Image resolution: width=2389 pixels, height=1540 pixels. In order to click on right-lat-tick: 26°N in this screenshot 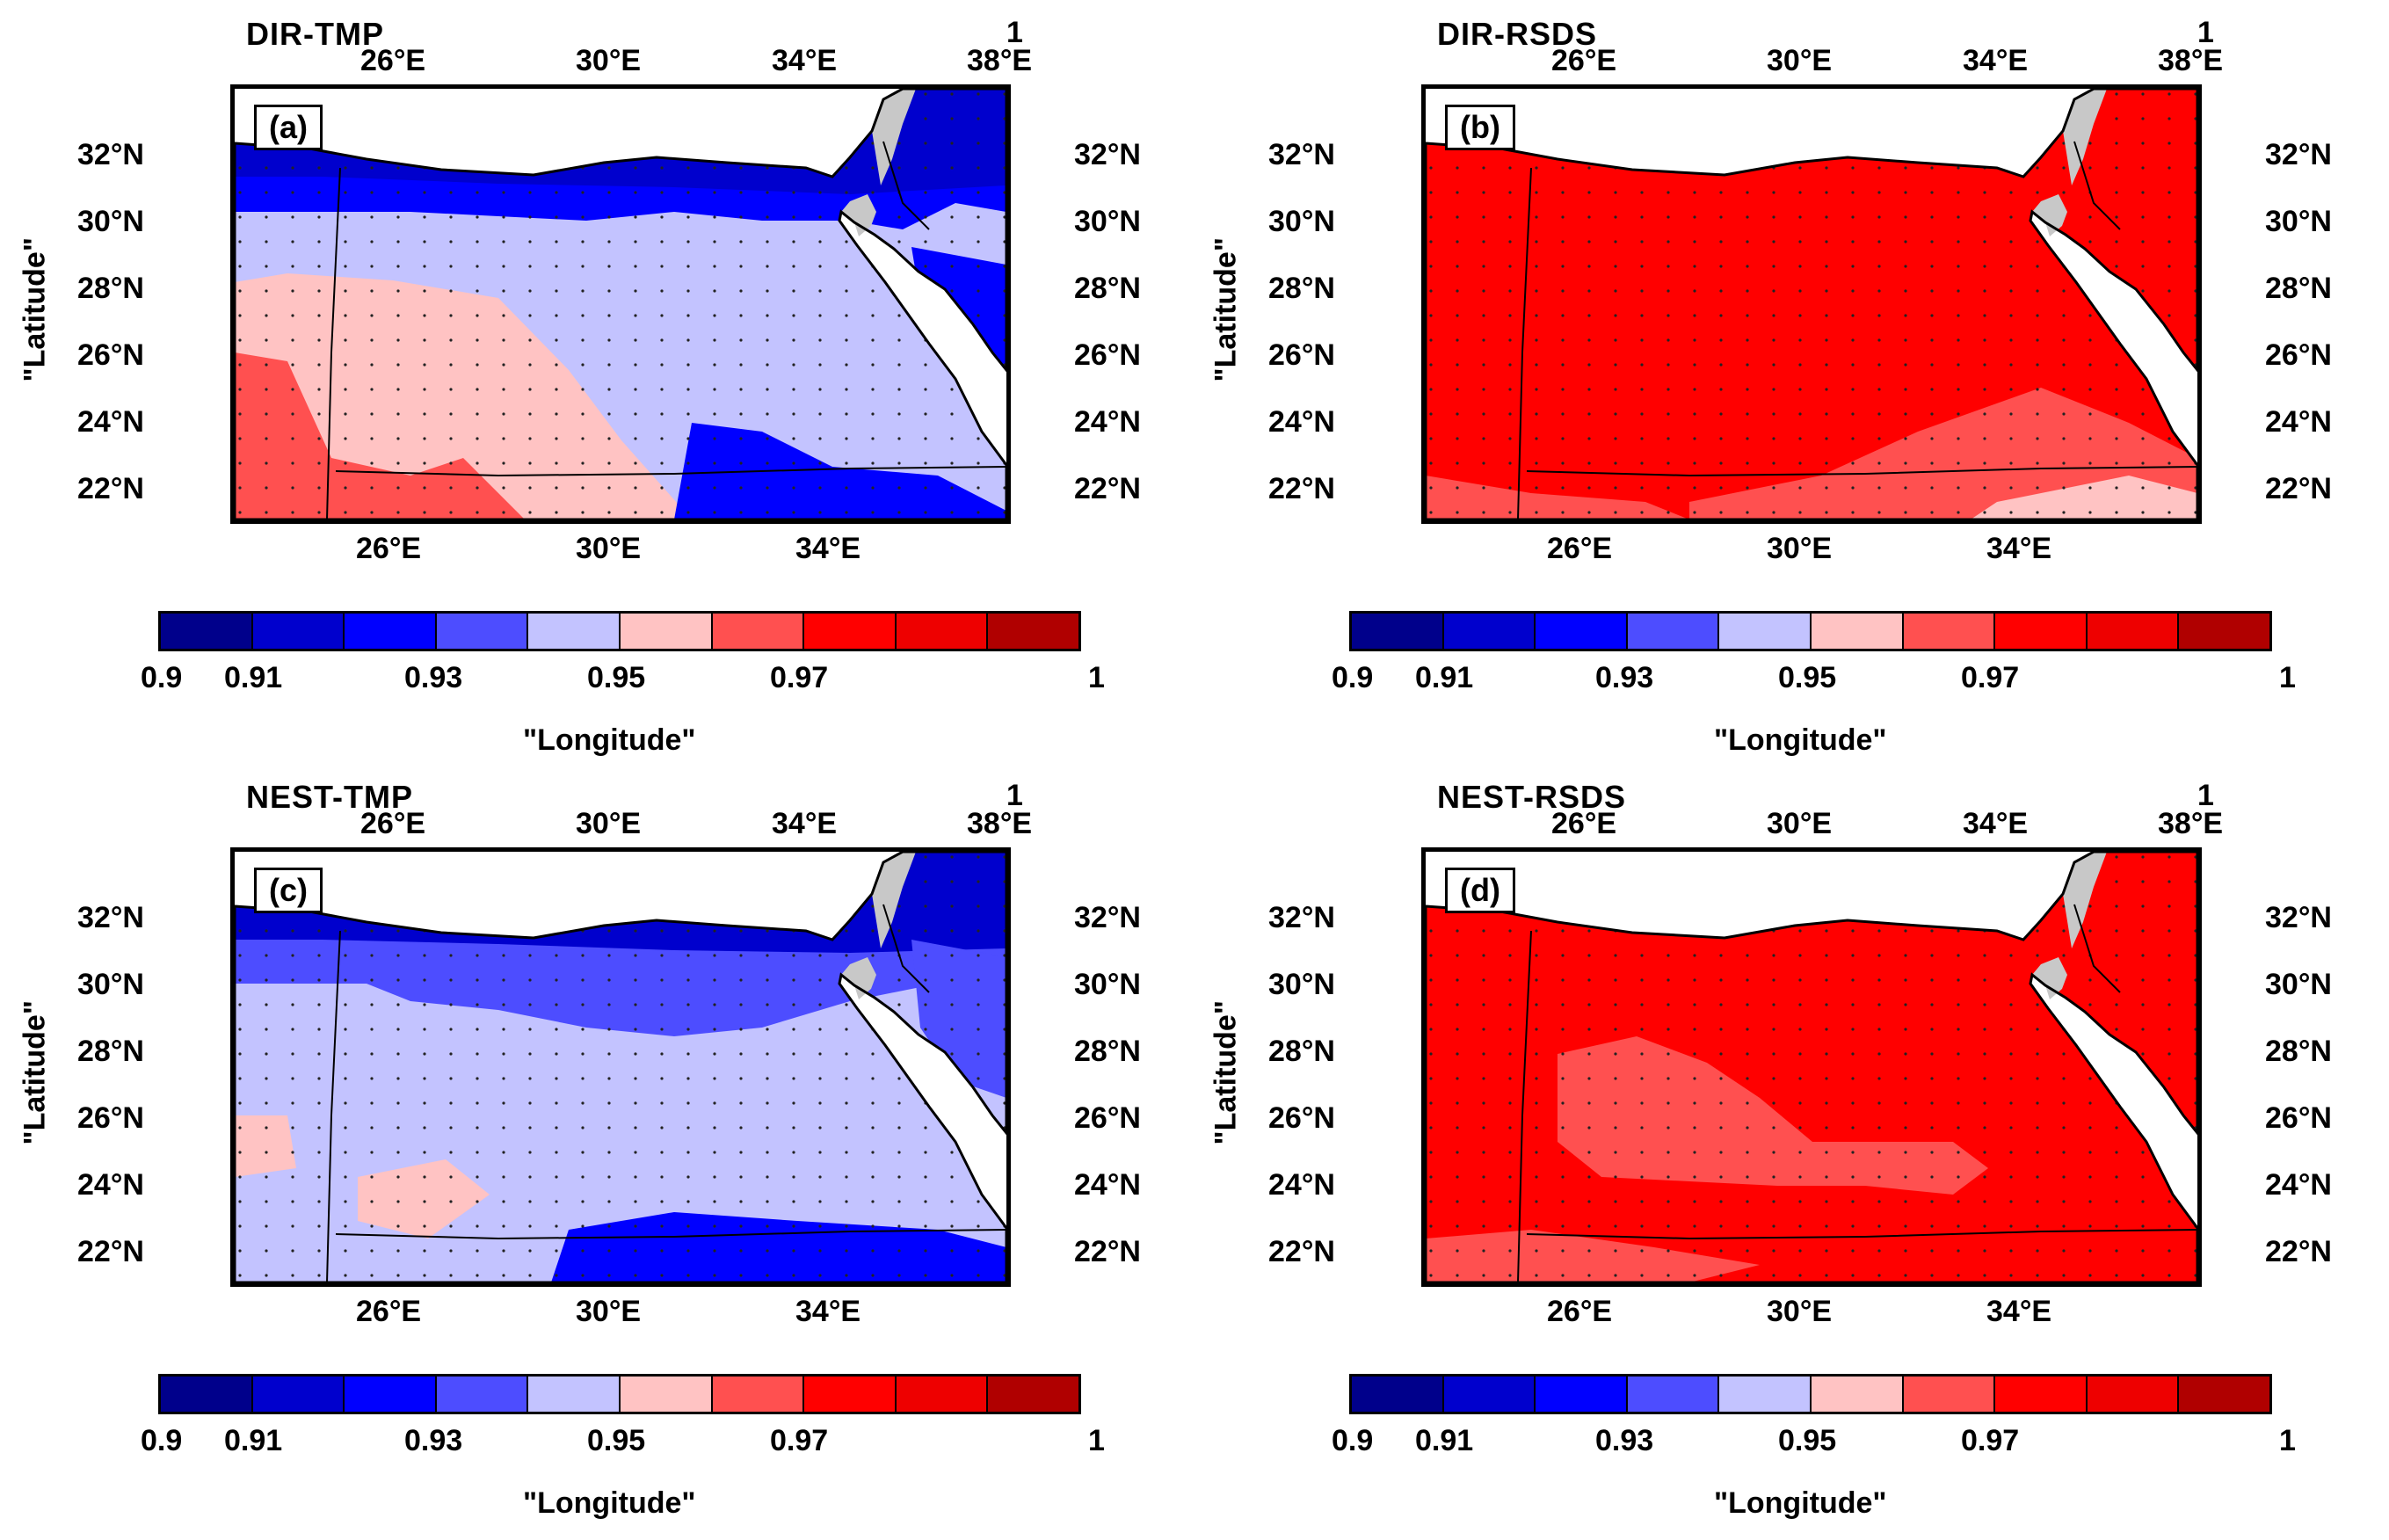, I will do `click(1107, 1118)`.